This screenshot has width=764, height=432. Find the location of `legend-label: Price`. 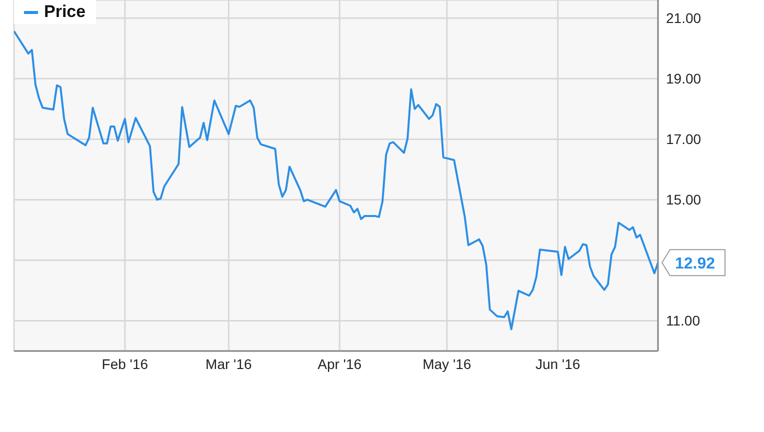

legend-label: Price is located at coordinates (64, 12).